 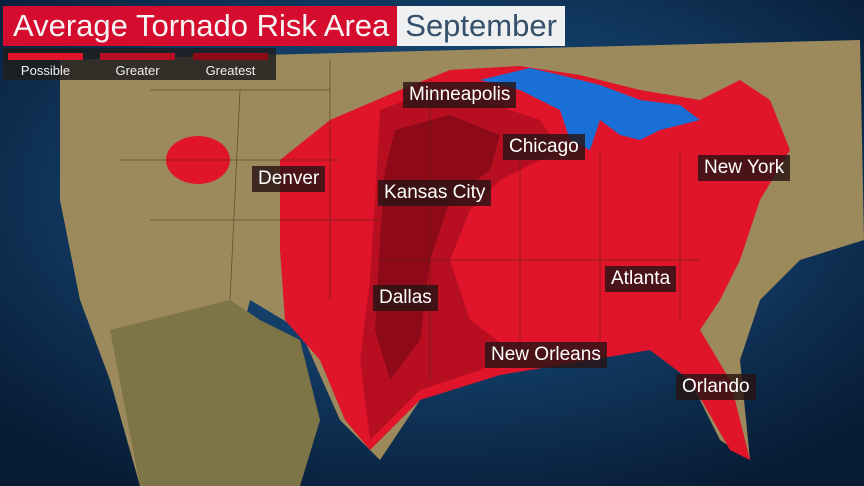 What do you see at coordinates (546, 355) in the screenshot?
I see `city-label-new-orleans: New Orleans` at bounding box center [546, 355].